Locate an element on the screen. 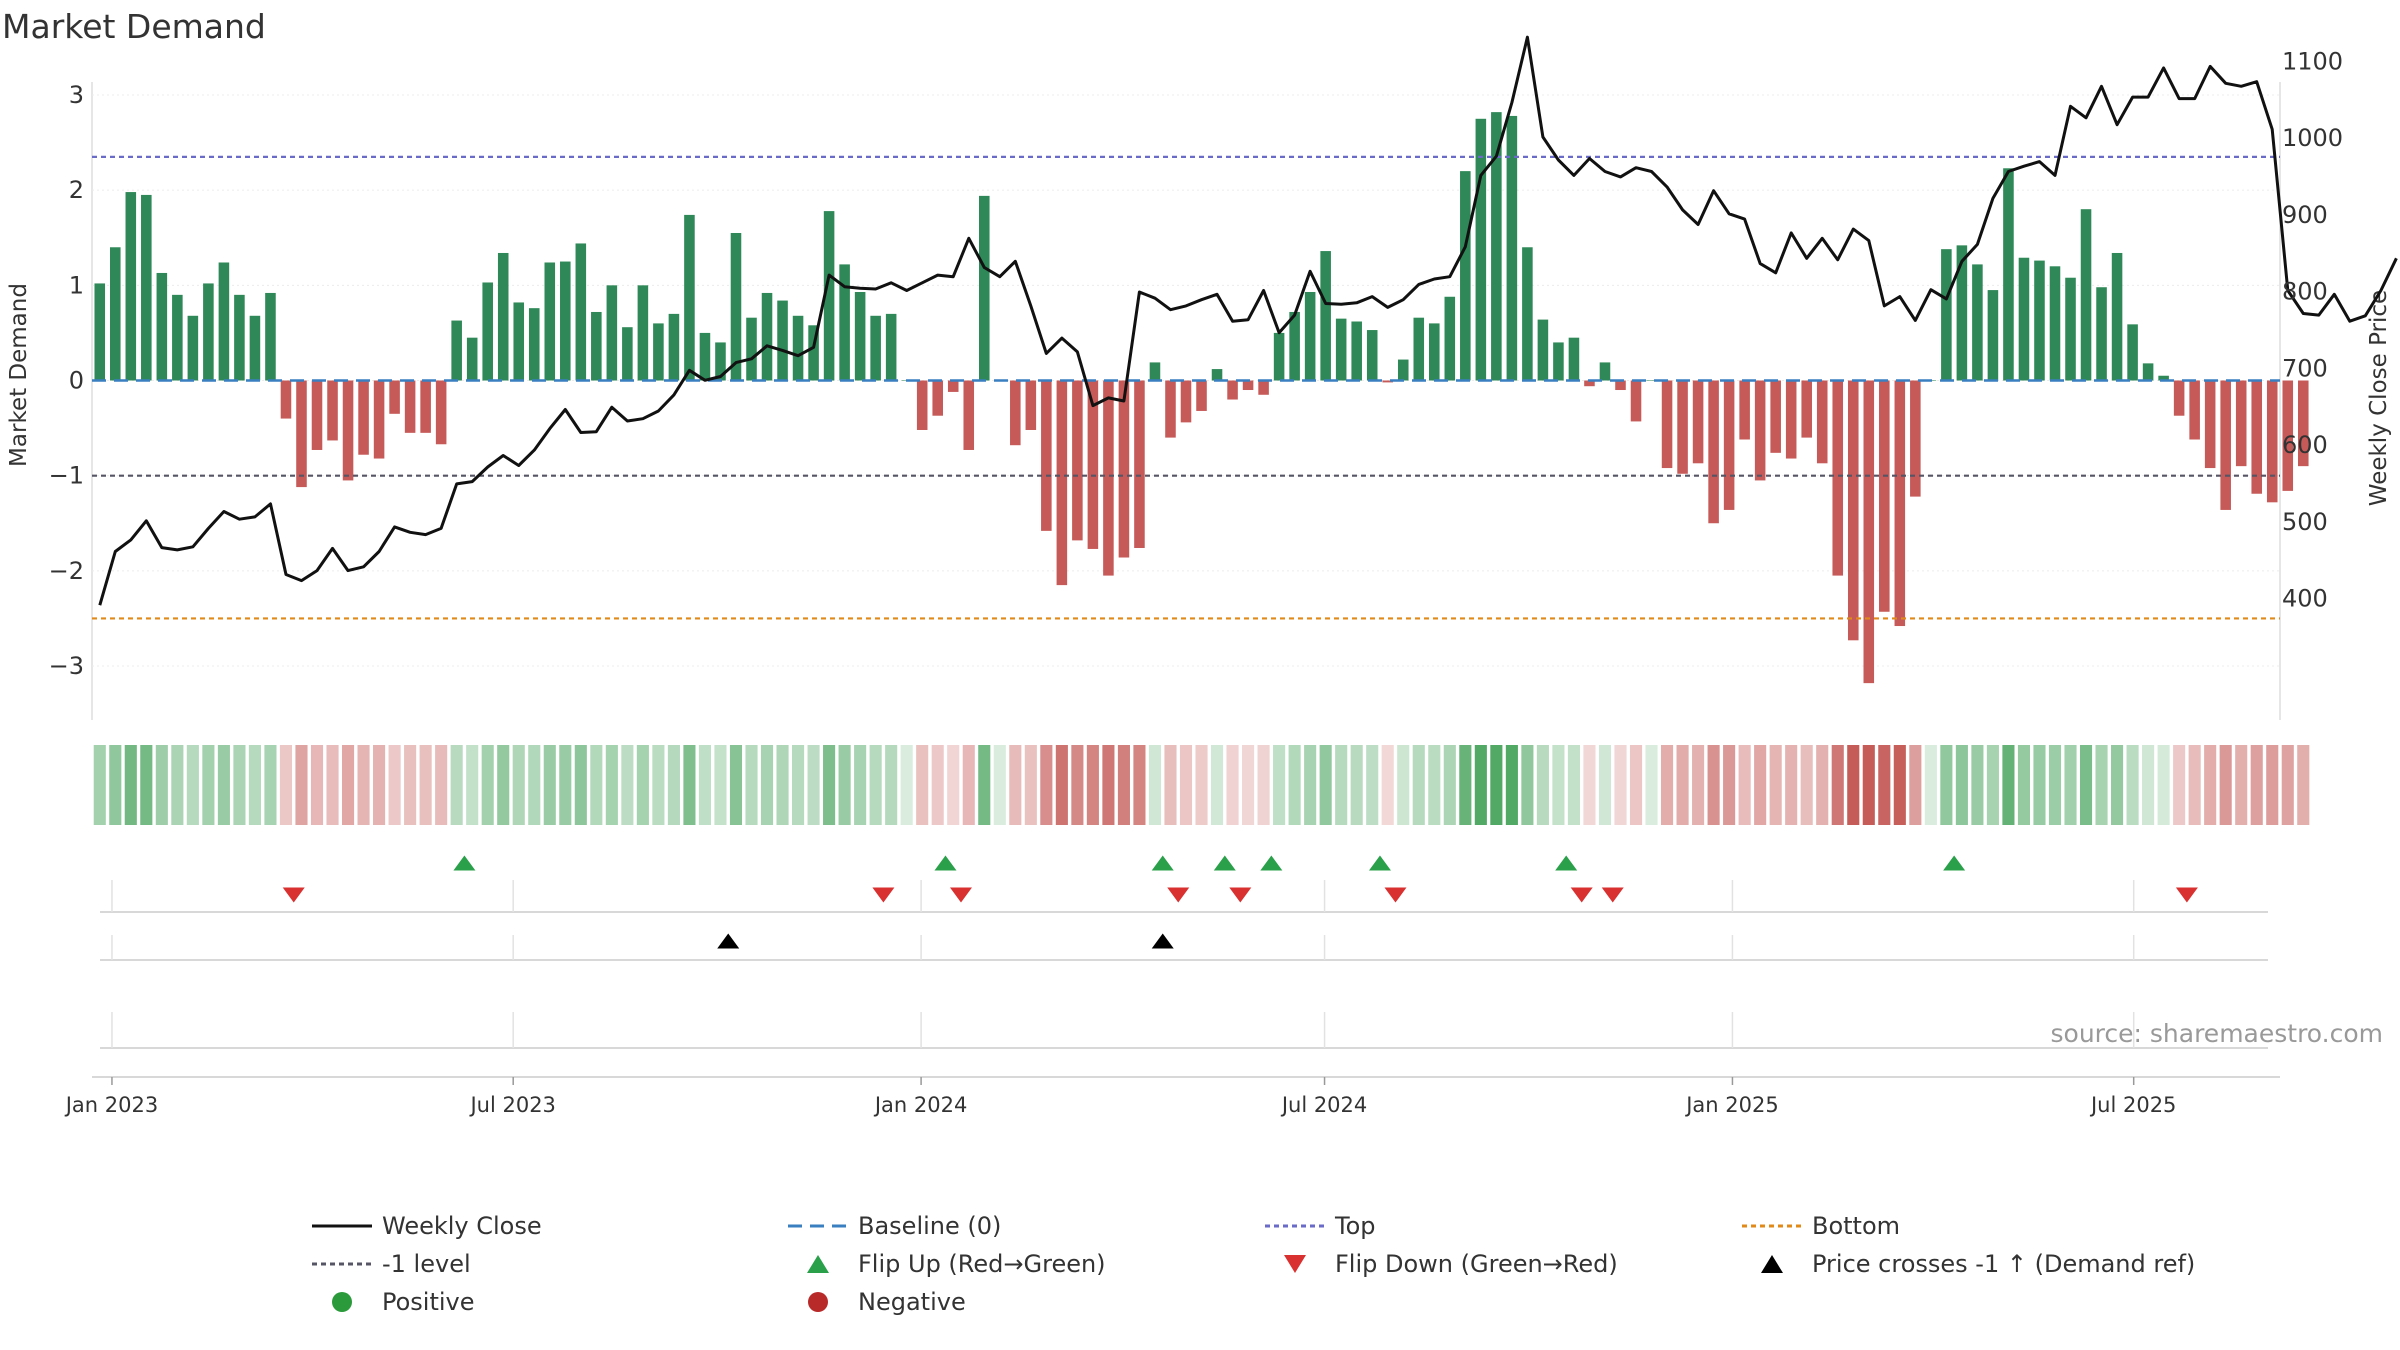  x-tick-label: Jan 2023 is located at coordinates (111, 1105).